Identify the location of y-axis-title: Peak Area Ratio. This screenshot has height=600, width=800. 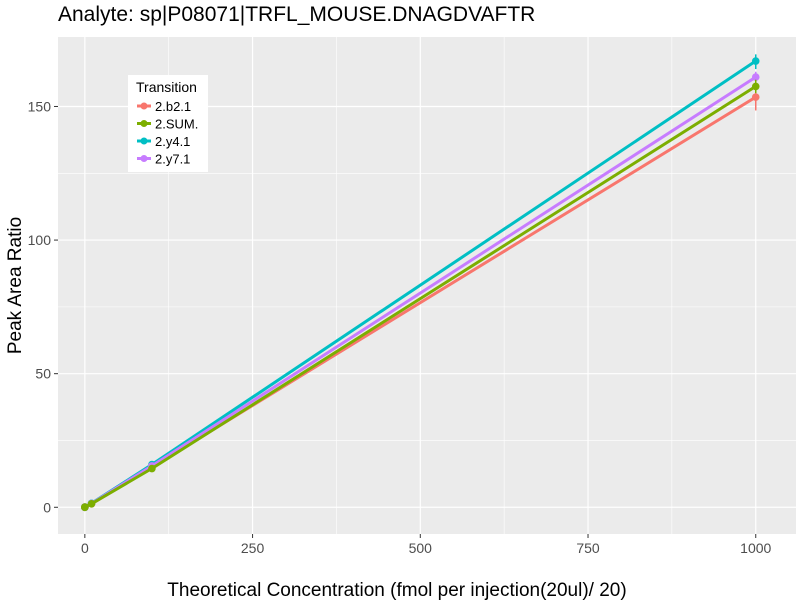
(15, 285).